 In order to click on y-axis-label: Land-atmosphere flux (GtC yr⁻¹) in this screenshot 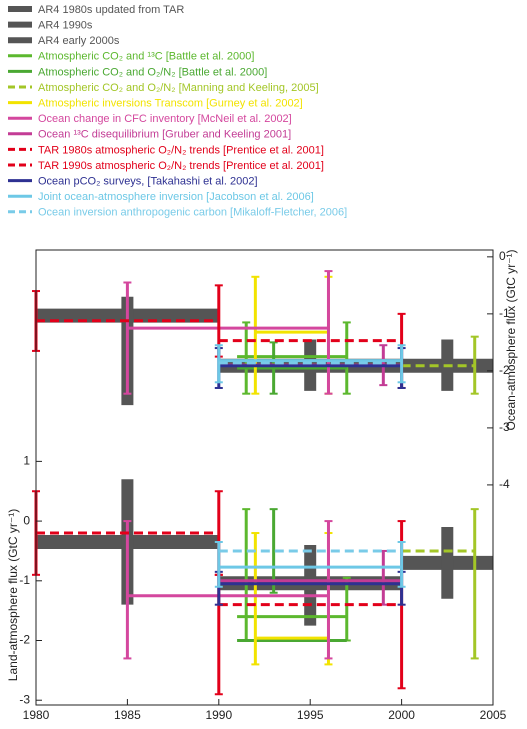, I will do `click(13, 595)`.